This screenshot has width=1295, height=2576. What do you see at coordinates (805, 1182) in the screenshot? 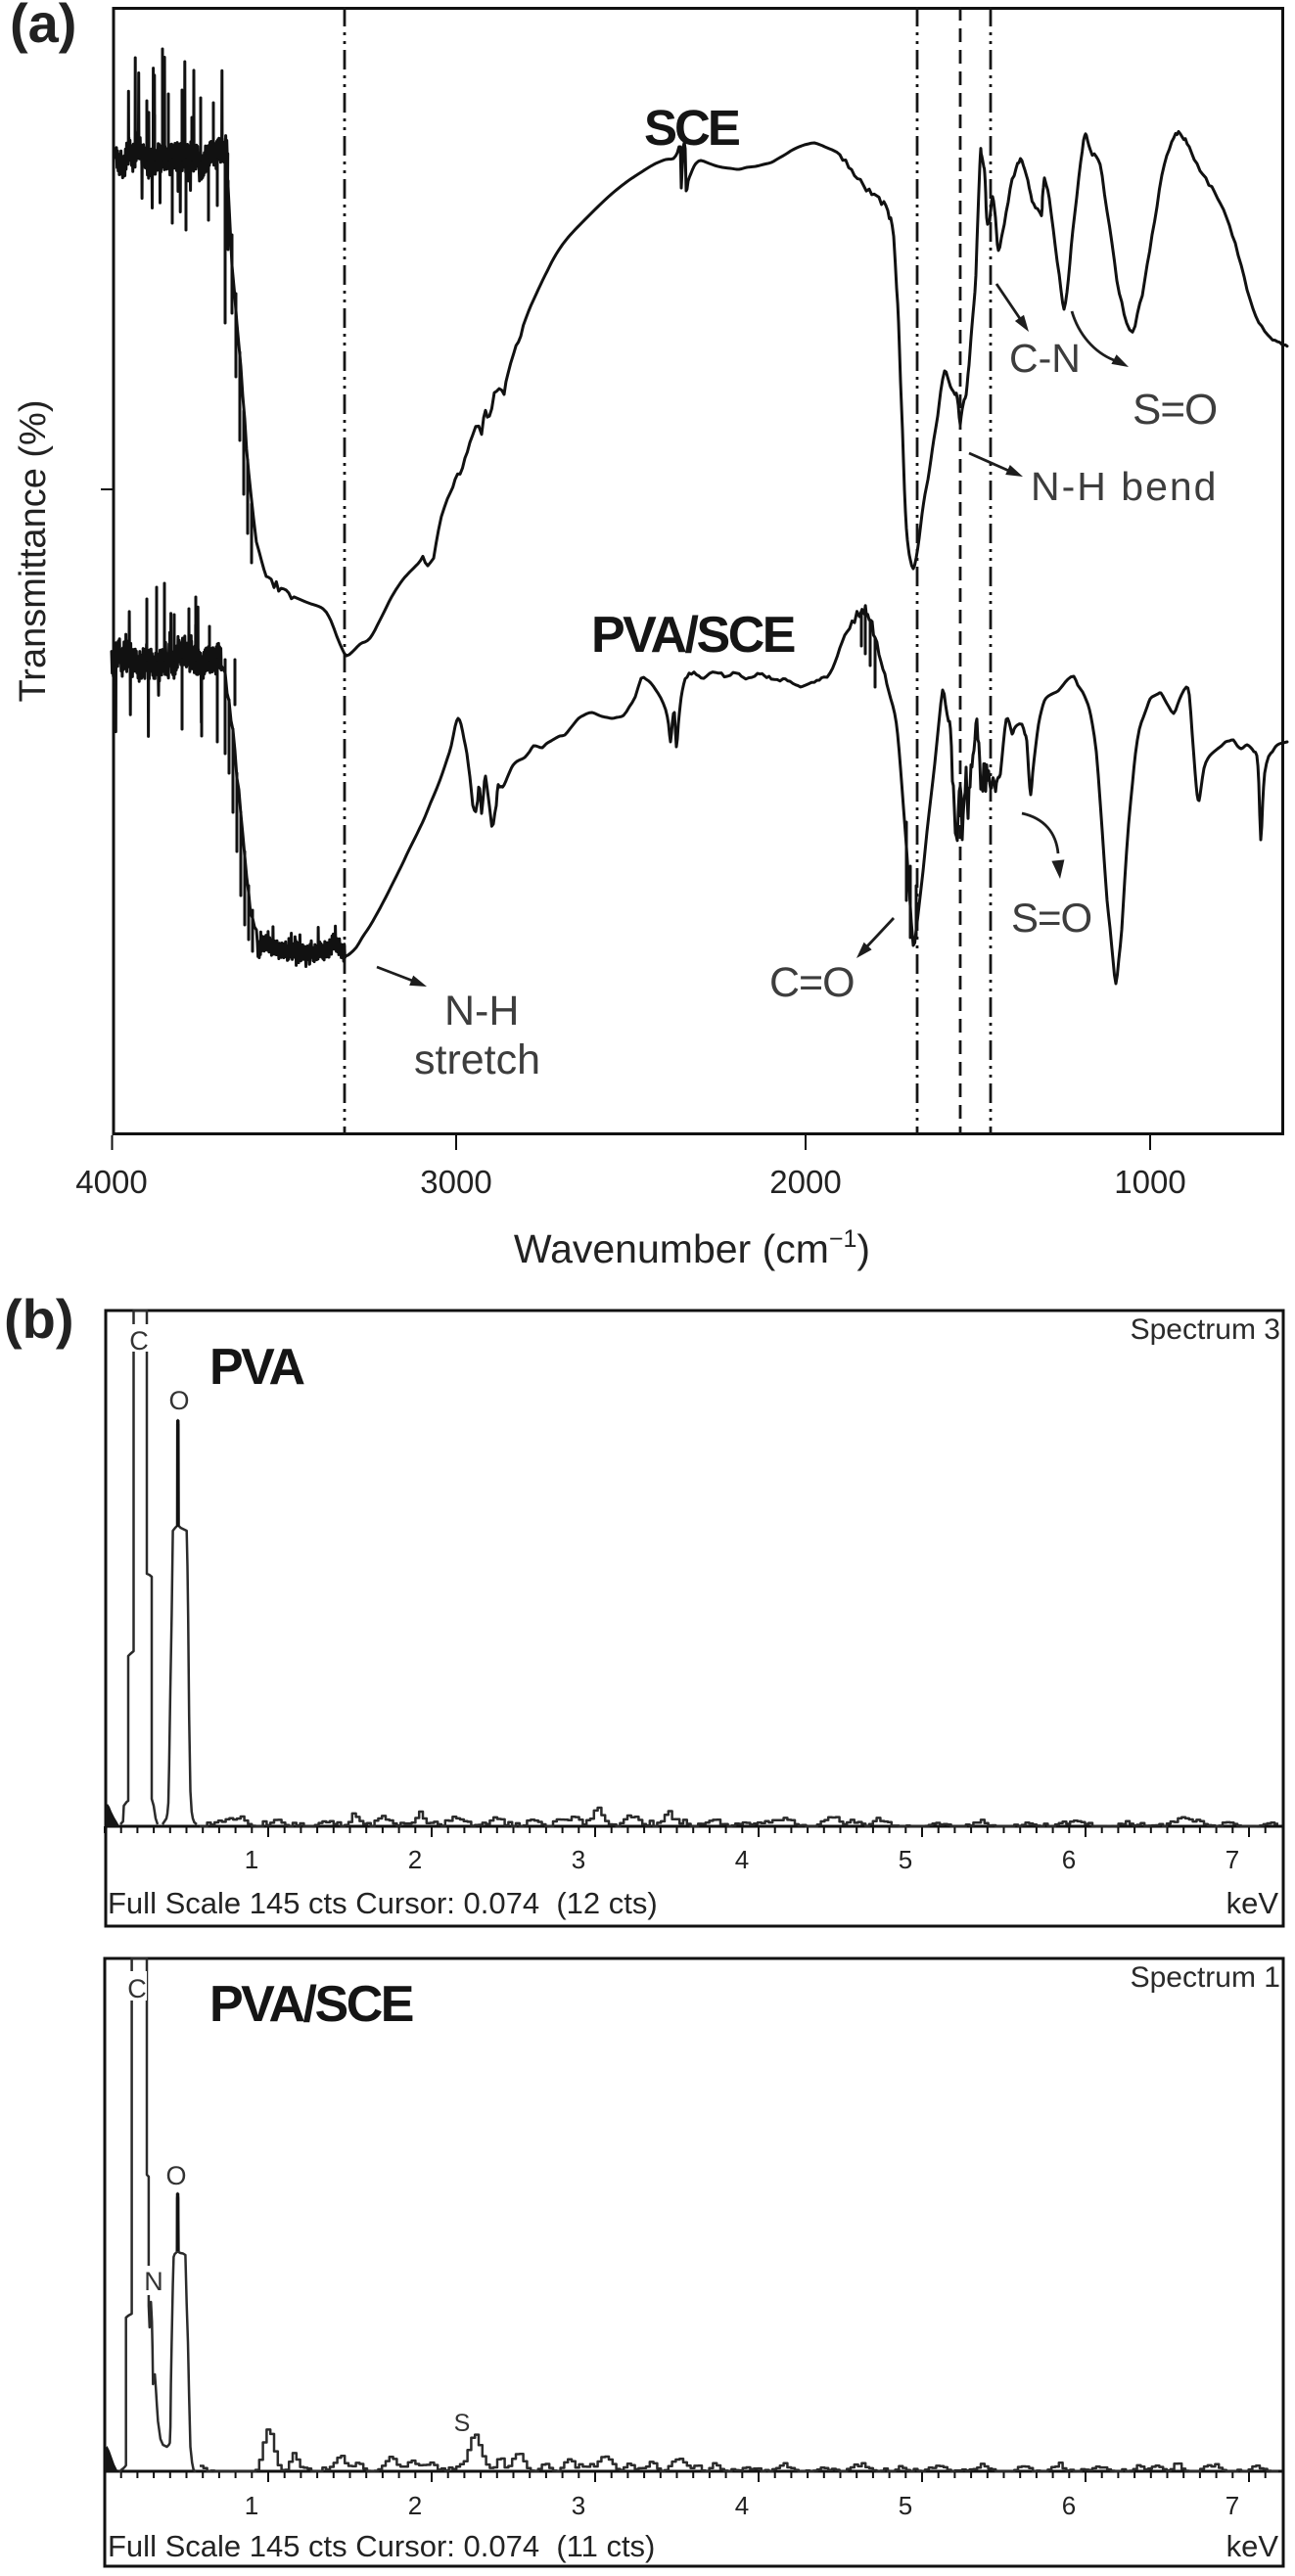
I see `svg-text: 2000` at bounding box center [805, 1182].